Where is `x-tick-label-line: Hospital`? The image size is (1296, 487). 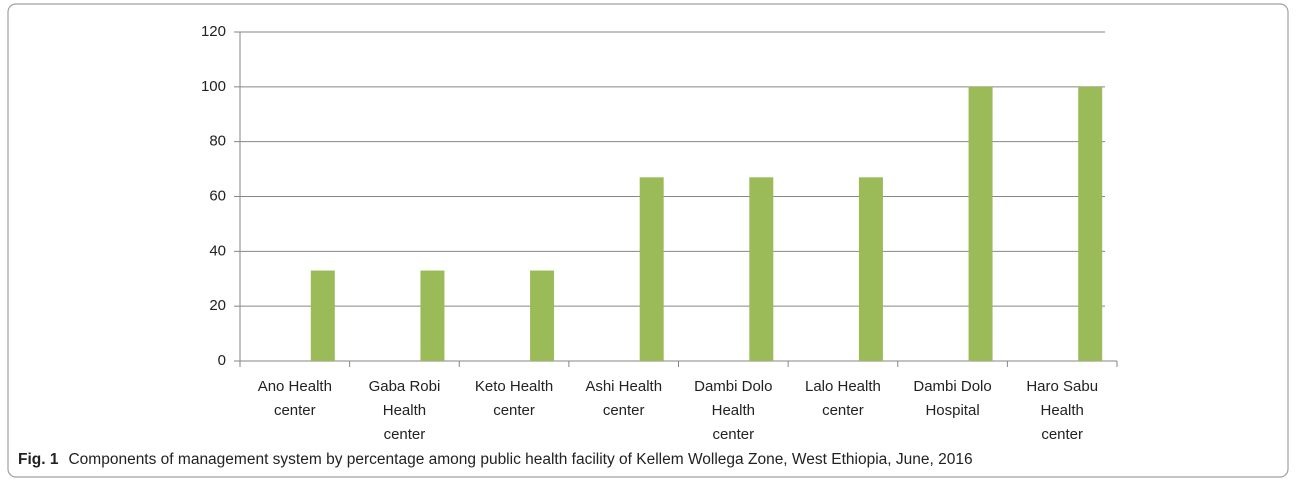 x-tick-label-line: Hospital is located at coordinates (952, 410).